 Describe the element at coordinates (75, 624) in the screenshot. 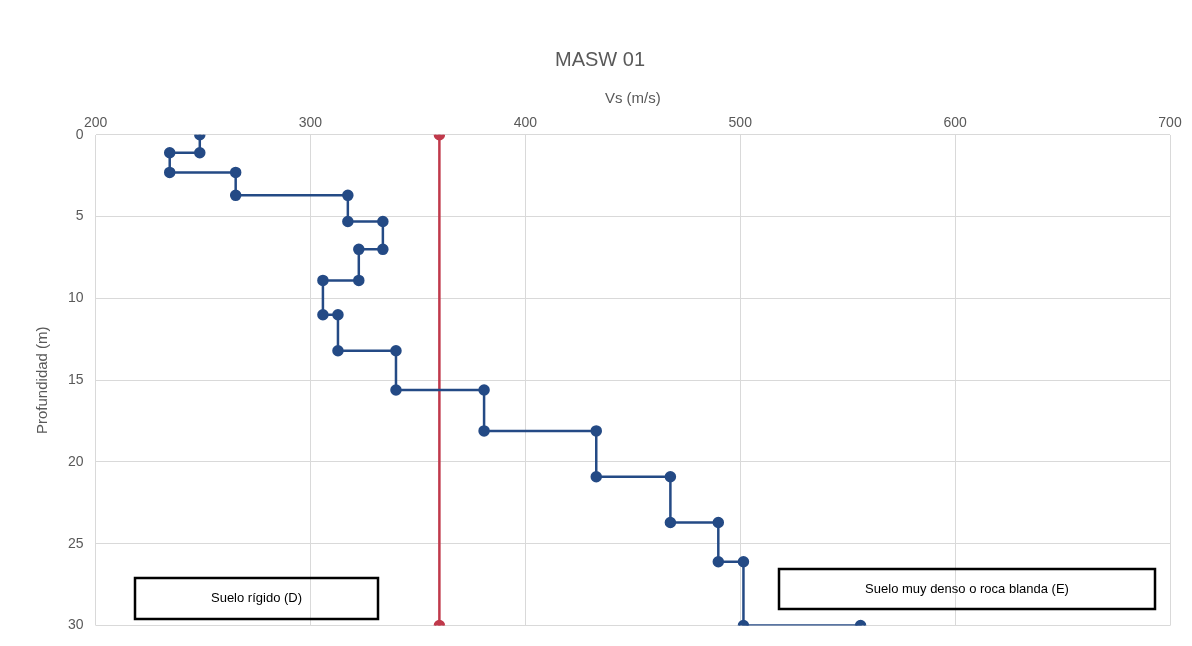

I see `y-tick-label: 30` at that location.